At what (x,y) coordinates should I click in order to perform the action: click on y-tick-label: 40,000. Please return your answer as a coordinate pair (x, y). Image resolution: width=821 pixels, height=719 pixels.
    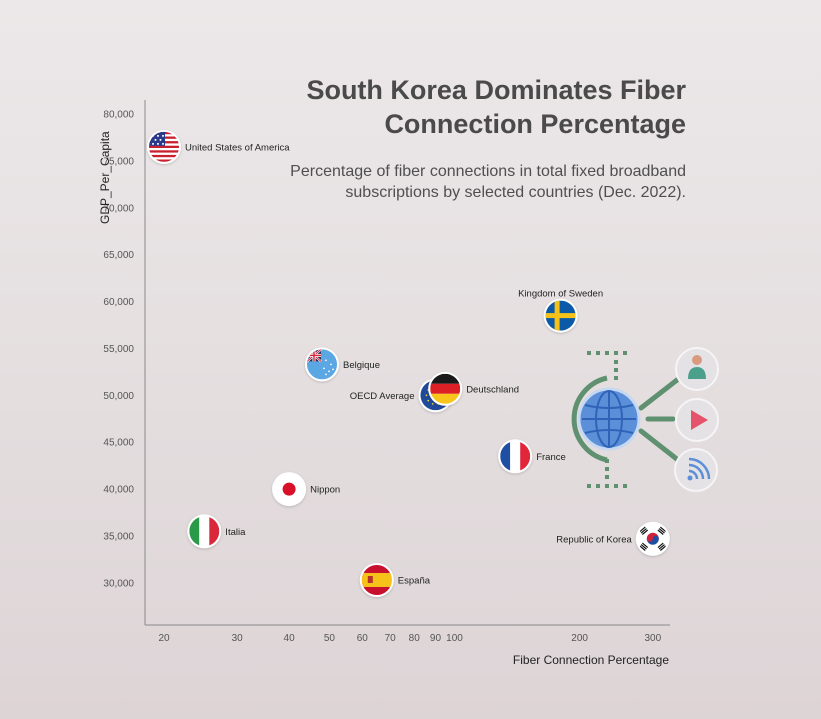
    Looking at the image, I should click on (118, 490).